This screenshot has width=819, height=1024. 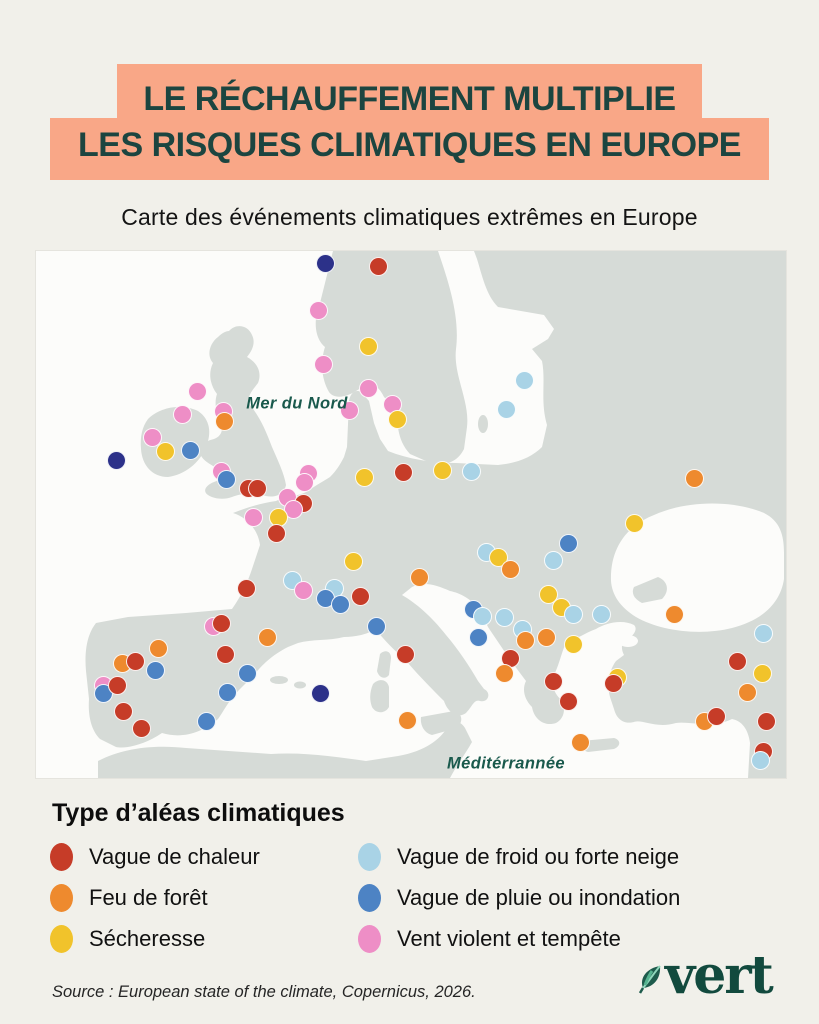 I want to click on legend-label: Vague de chaleur, so click(x=174, y=856).